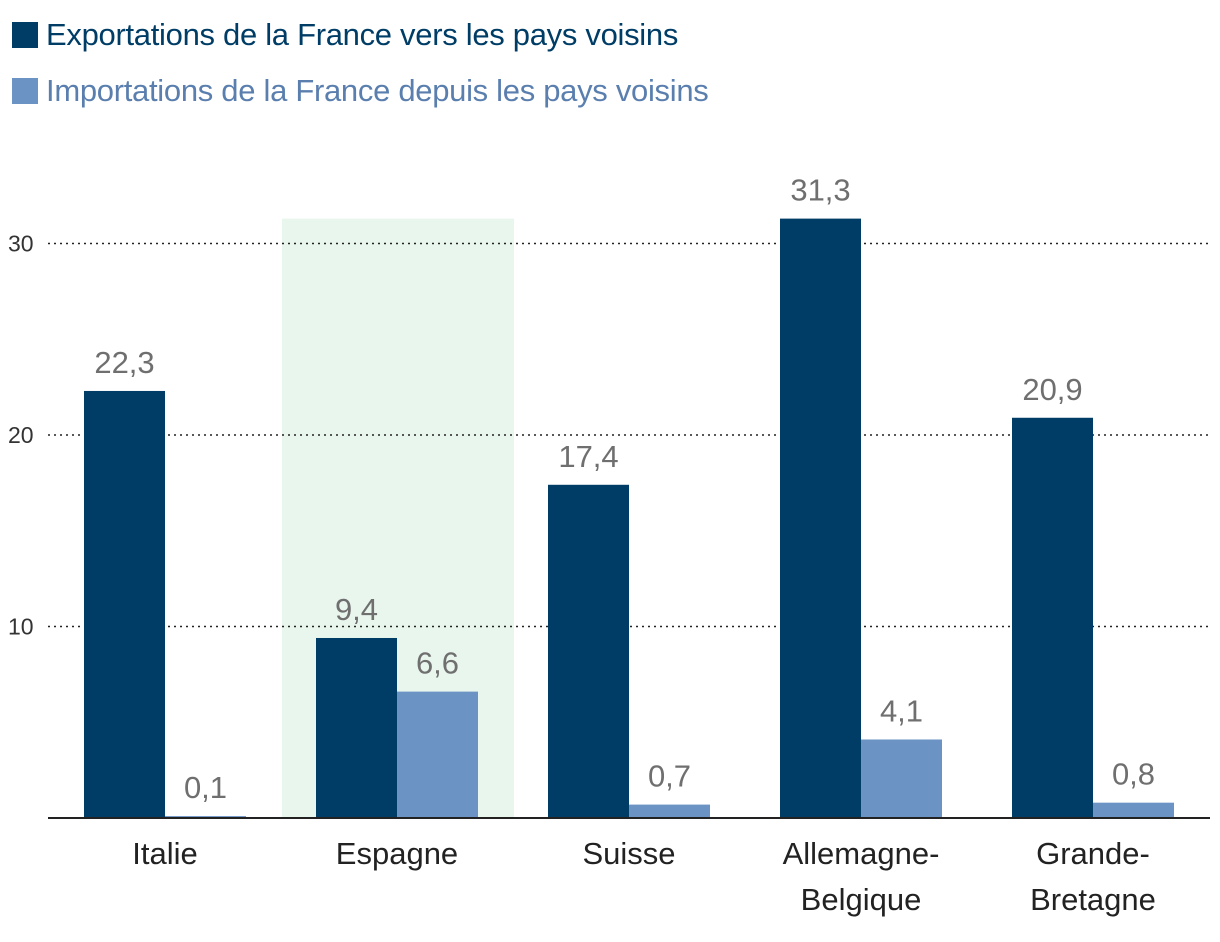  Describe the element at coordinates (124, 362) in the screenshot. I see `bar-value-label: 22,3` at that location.